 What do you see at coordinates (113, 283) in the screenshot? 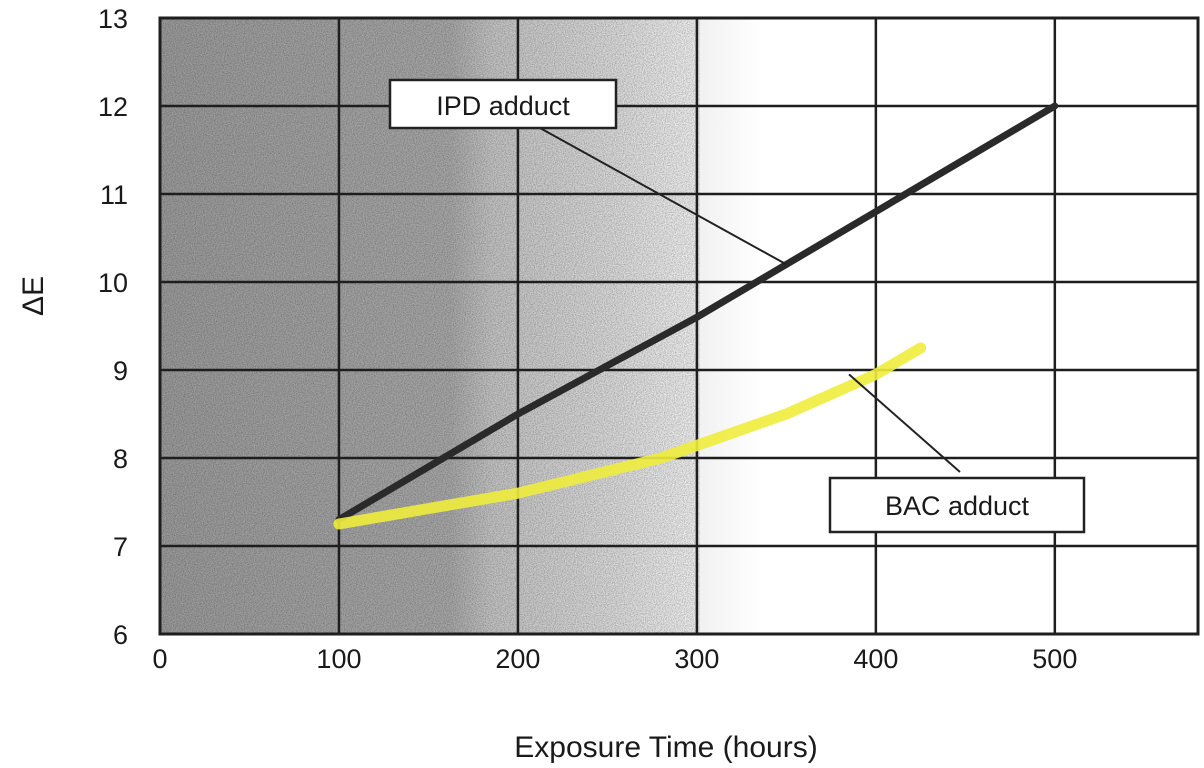
I see `y-tick-label: 10` at bounding box center [113, 283].